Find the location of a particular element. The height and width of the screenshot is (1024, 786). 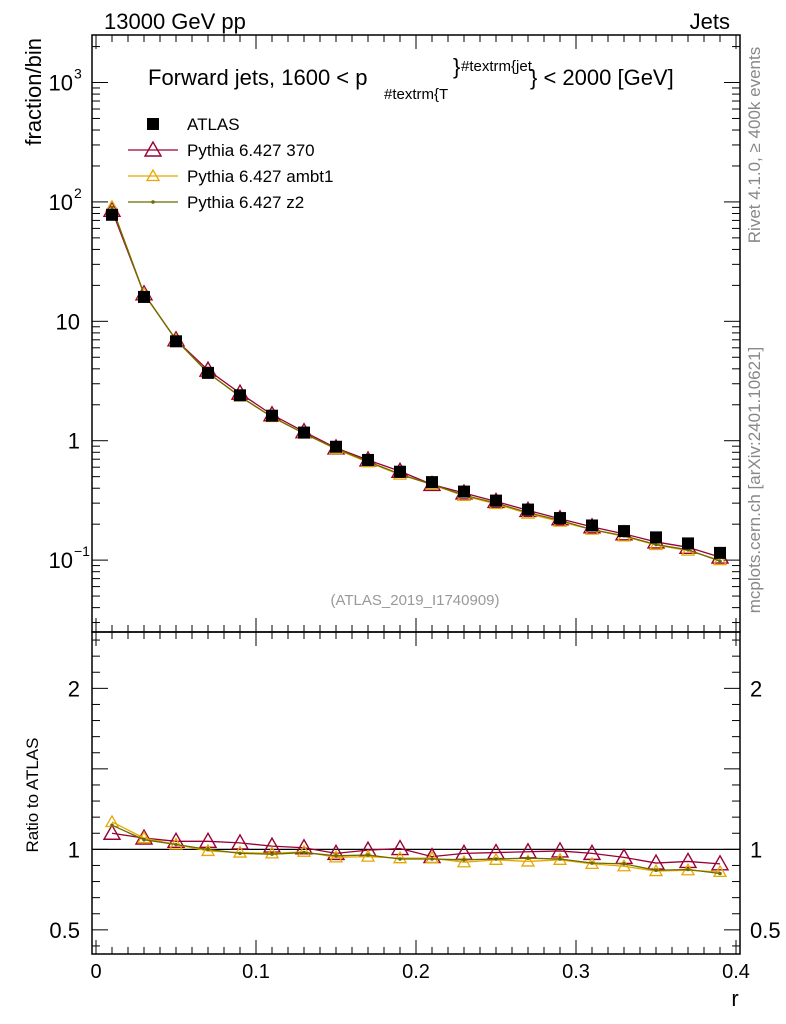

x-tick-label: 0.2 is located at coordinates (416, 972).